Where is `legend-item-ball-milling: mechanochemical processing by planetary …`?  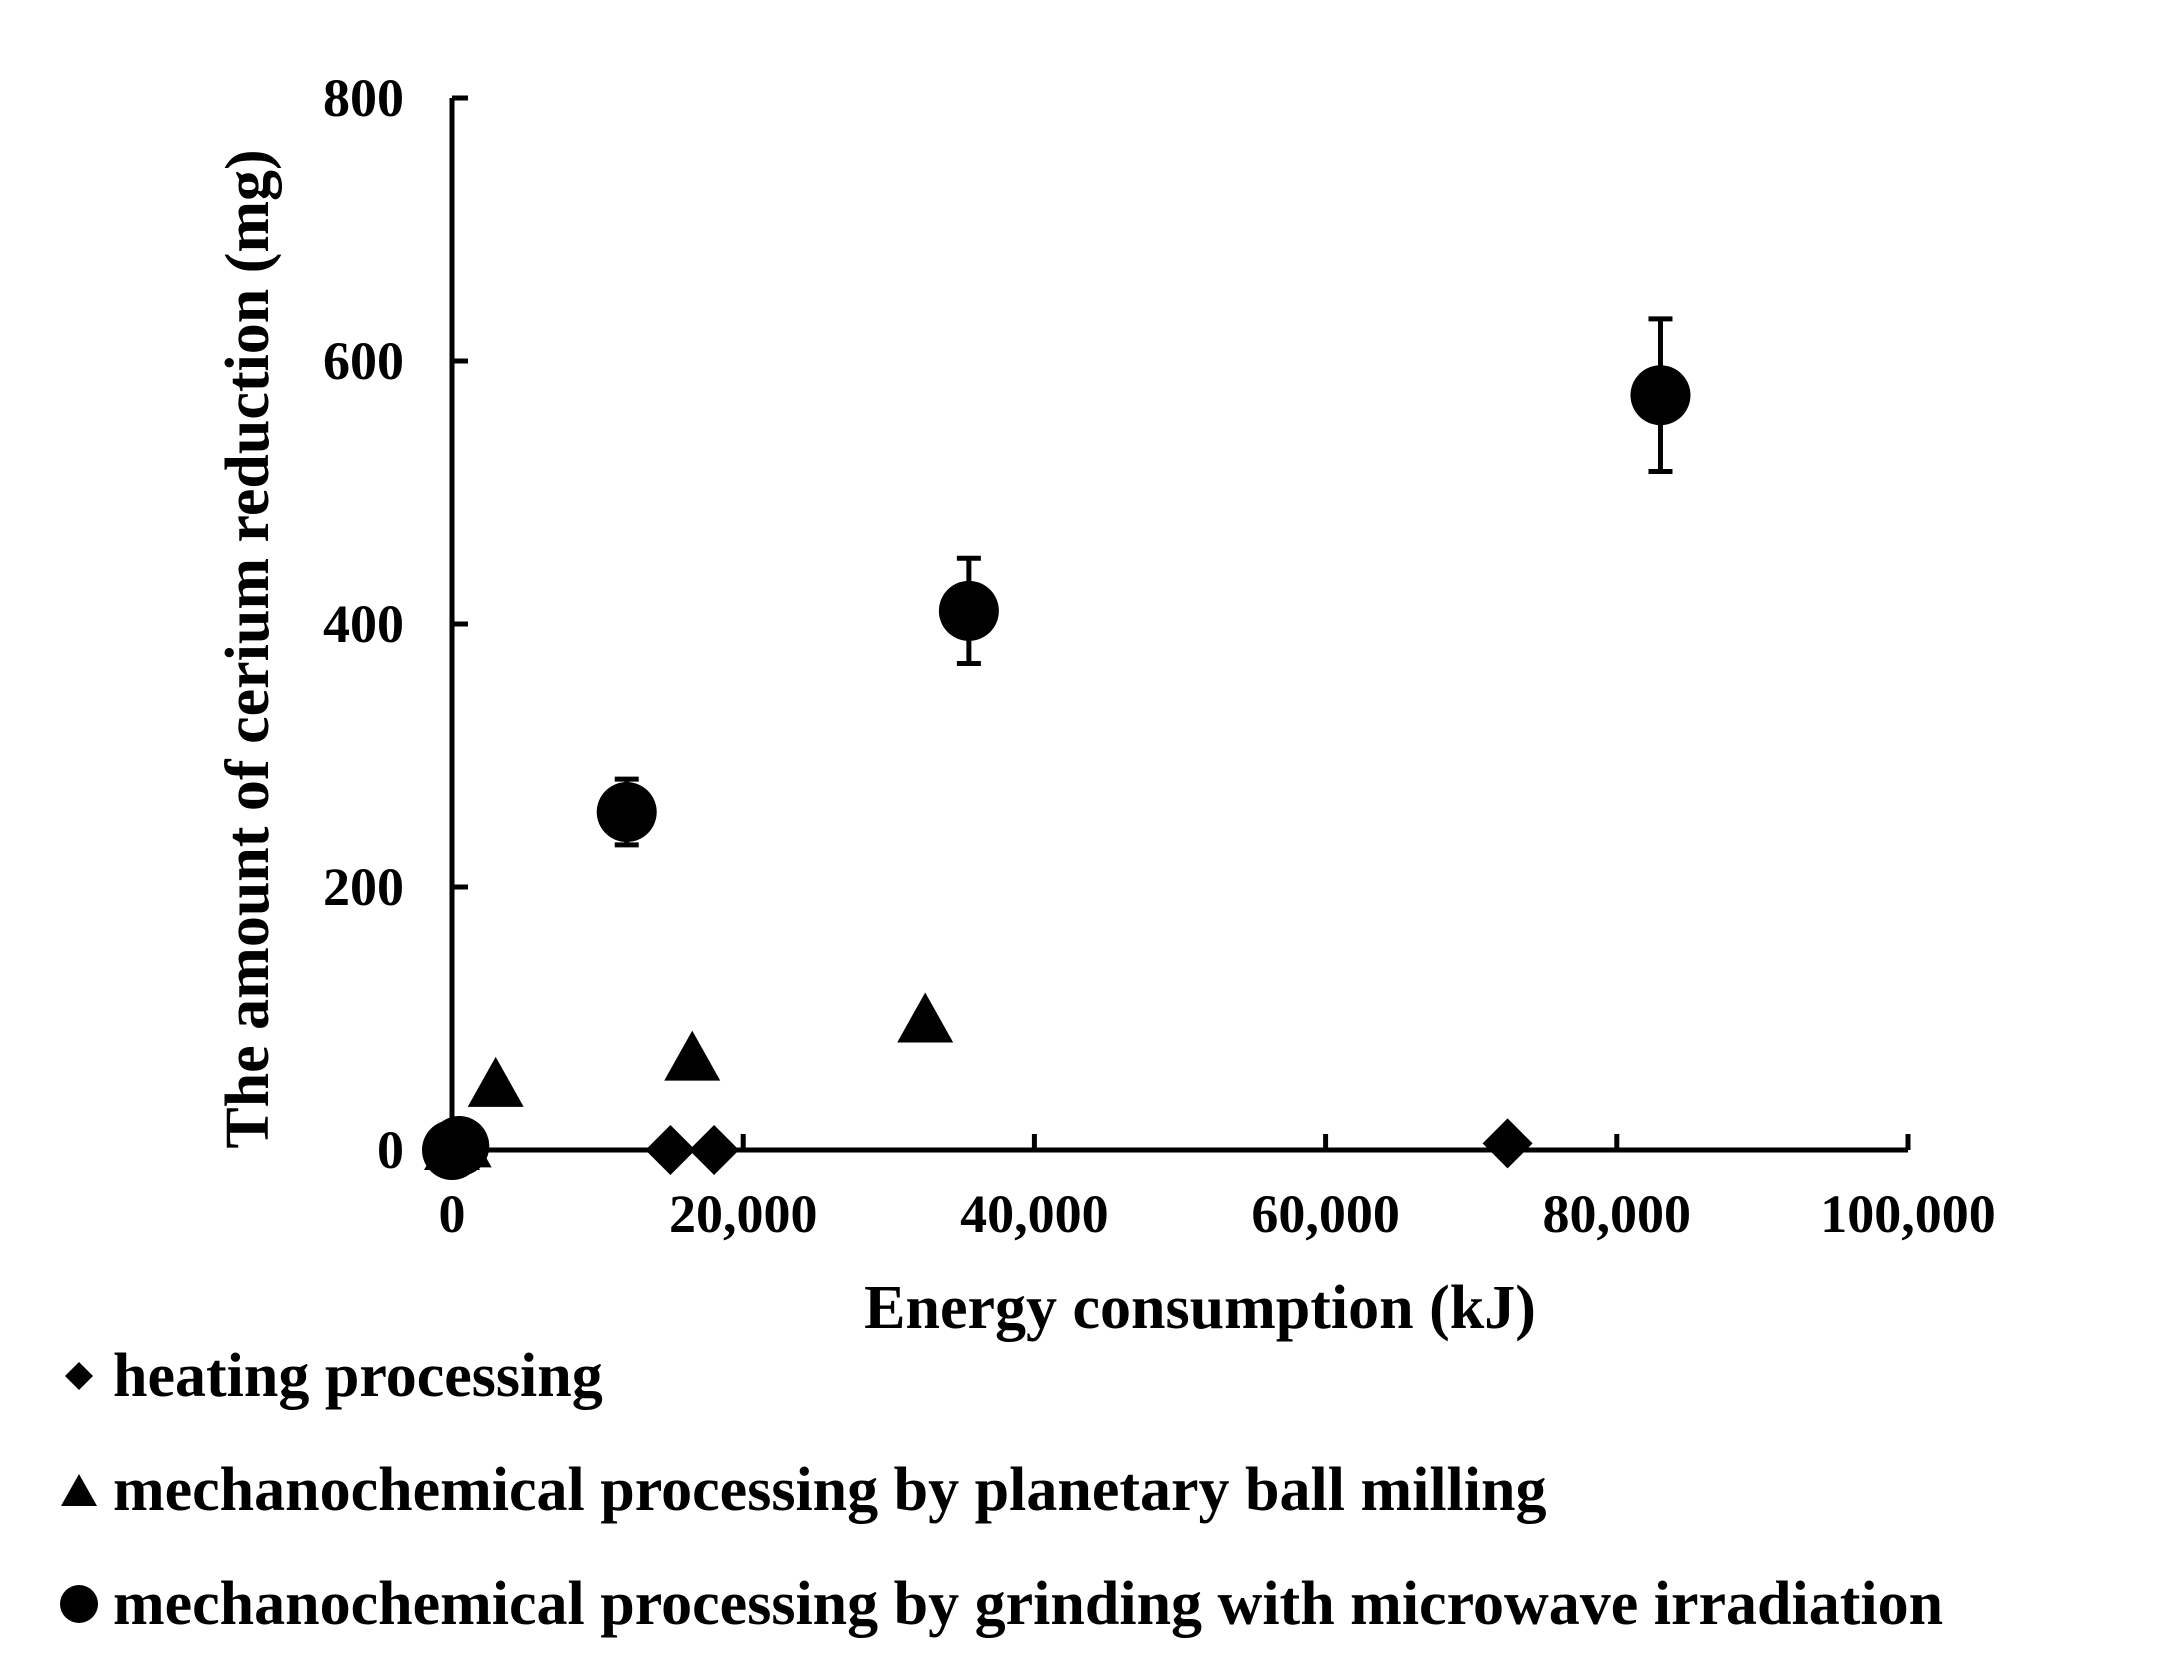
legend-item-ball-milling: mechanochemical processing by planetary … is located at coordinates (999, 1490).